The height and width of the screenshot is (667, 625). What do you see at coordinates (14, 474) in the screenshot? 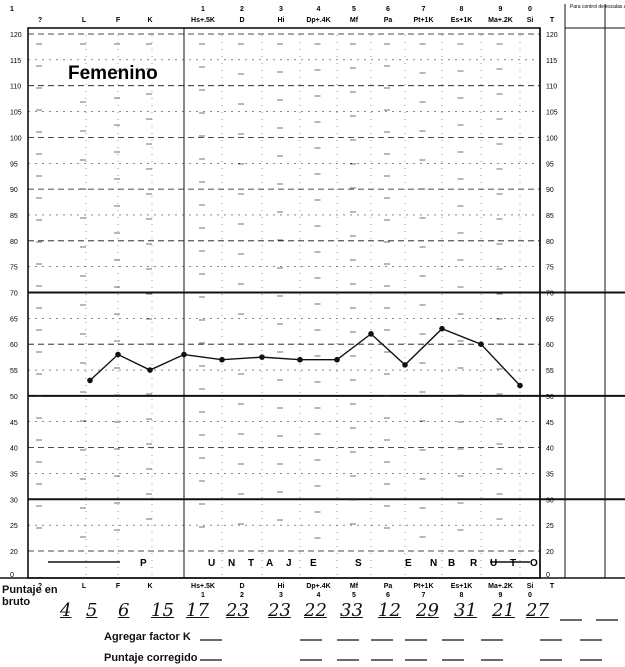
I see `tick-left-35: 35` at bounding box center [14, 474].